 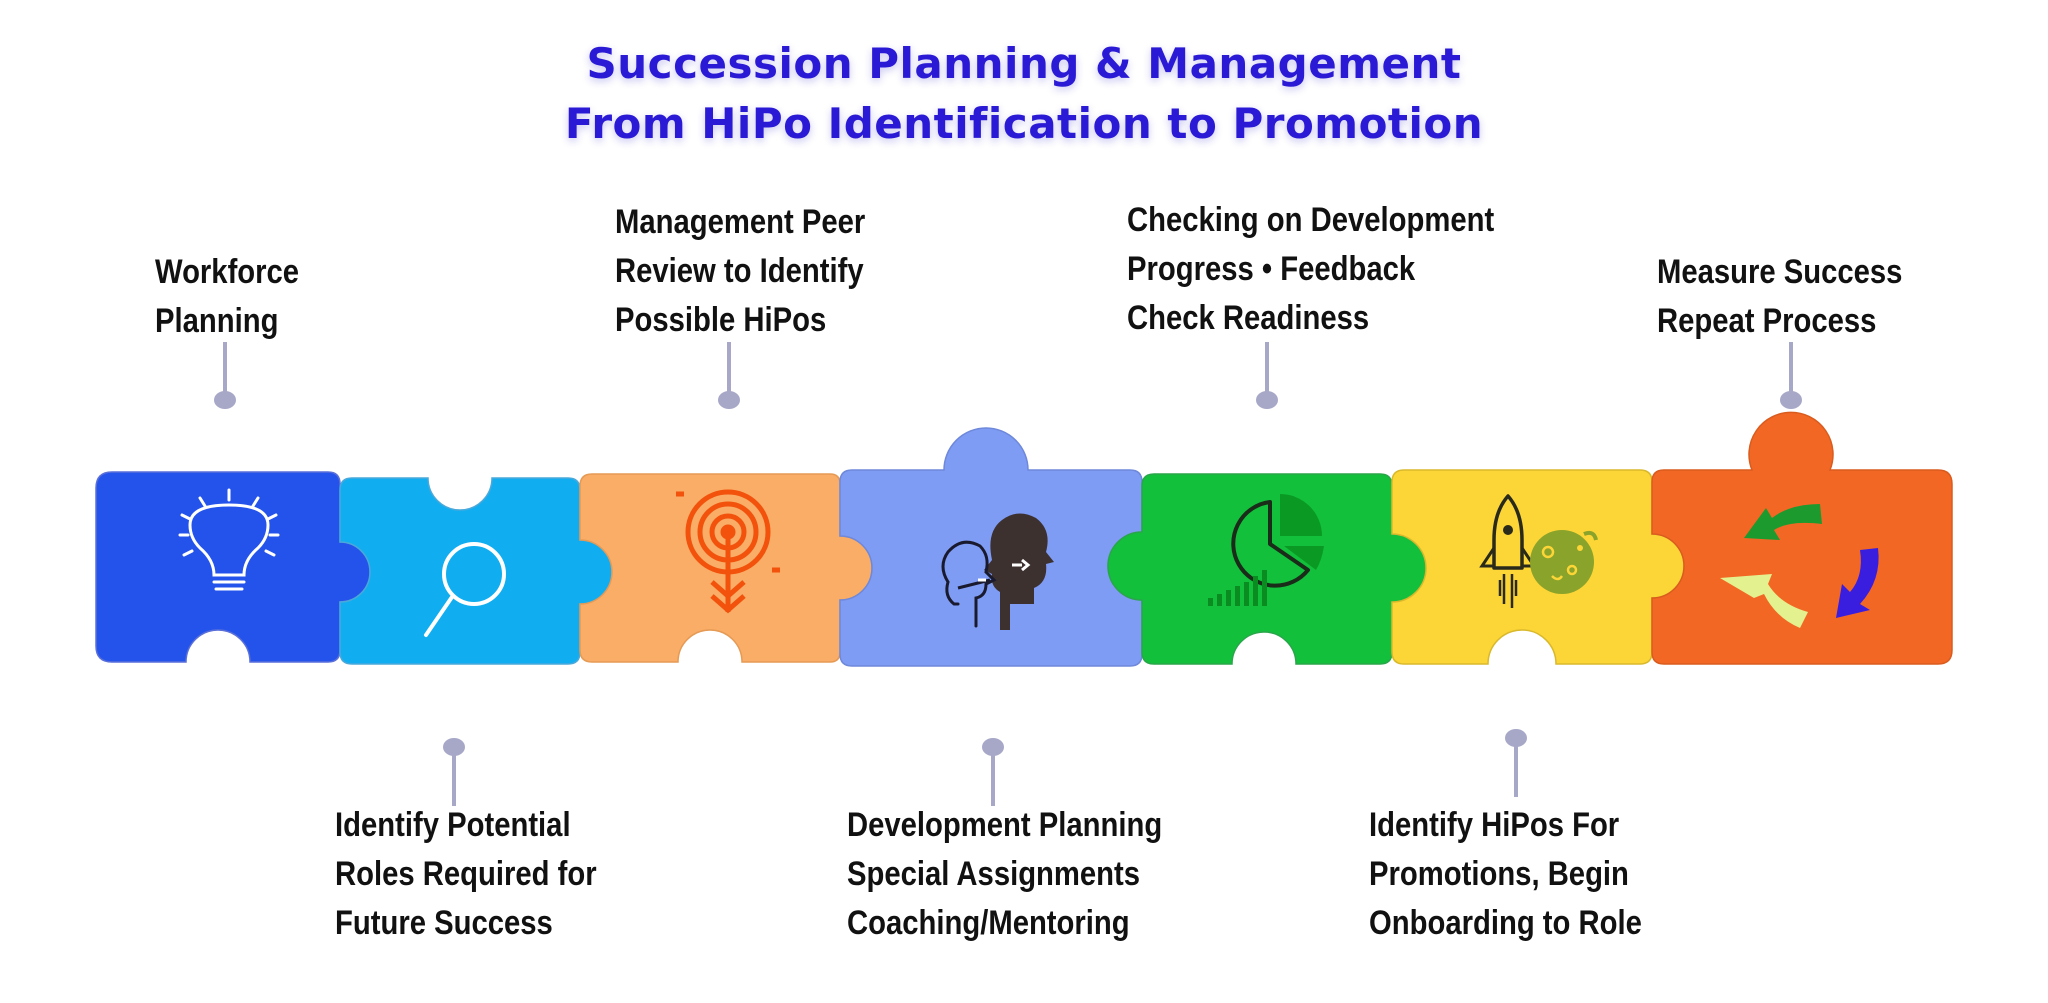 I want to click on label-line: Identify HiPos For, so click(x=1494, y=825).